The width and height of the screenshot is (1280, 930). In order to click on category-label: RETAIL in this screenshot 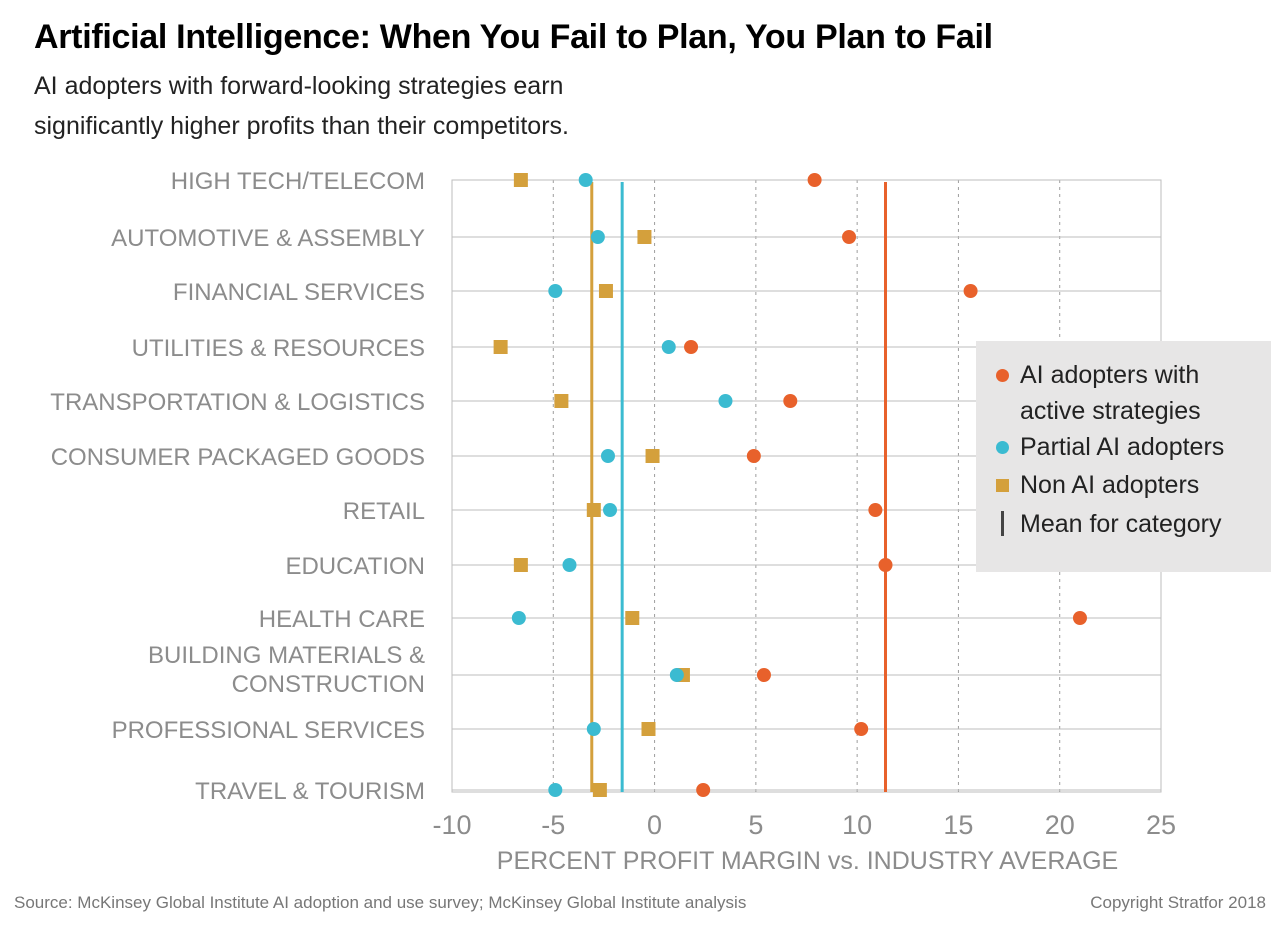, I will do `click(384, 511)`.